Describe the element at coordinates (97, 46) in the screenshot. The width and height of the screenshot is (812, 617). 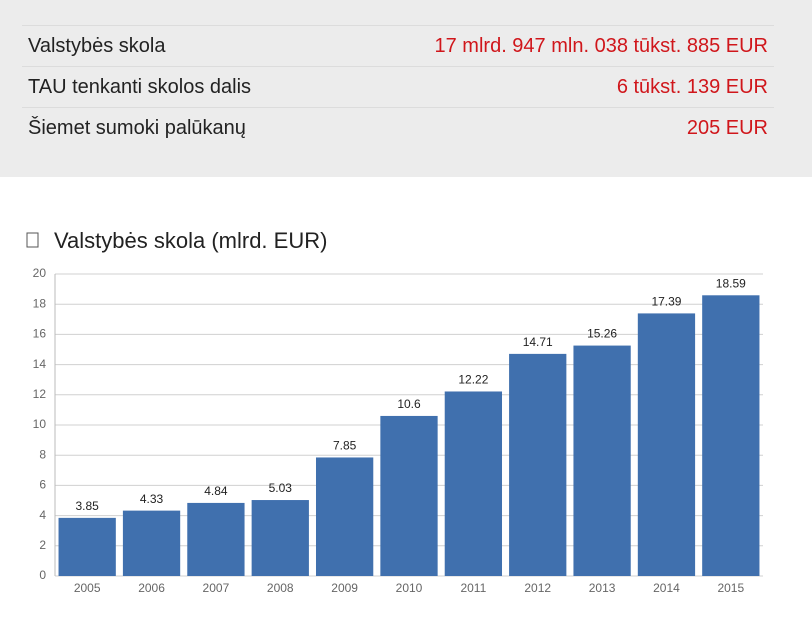
I see `row-label: Valstybės skola` at that location.